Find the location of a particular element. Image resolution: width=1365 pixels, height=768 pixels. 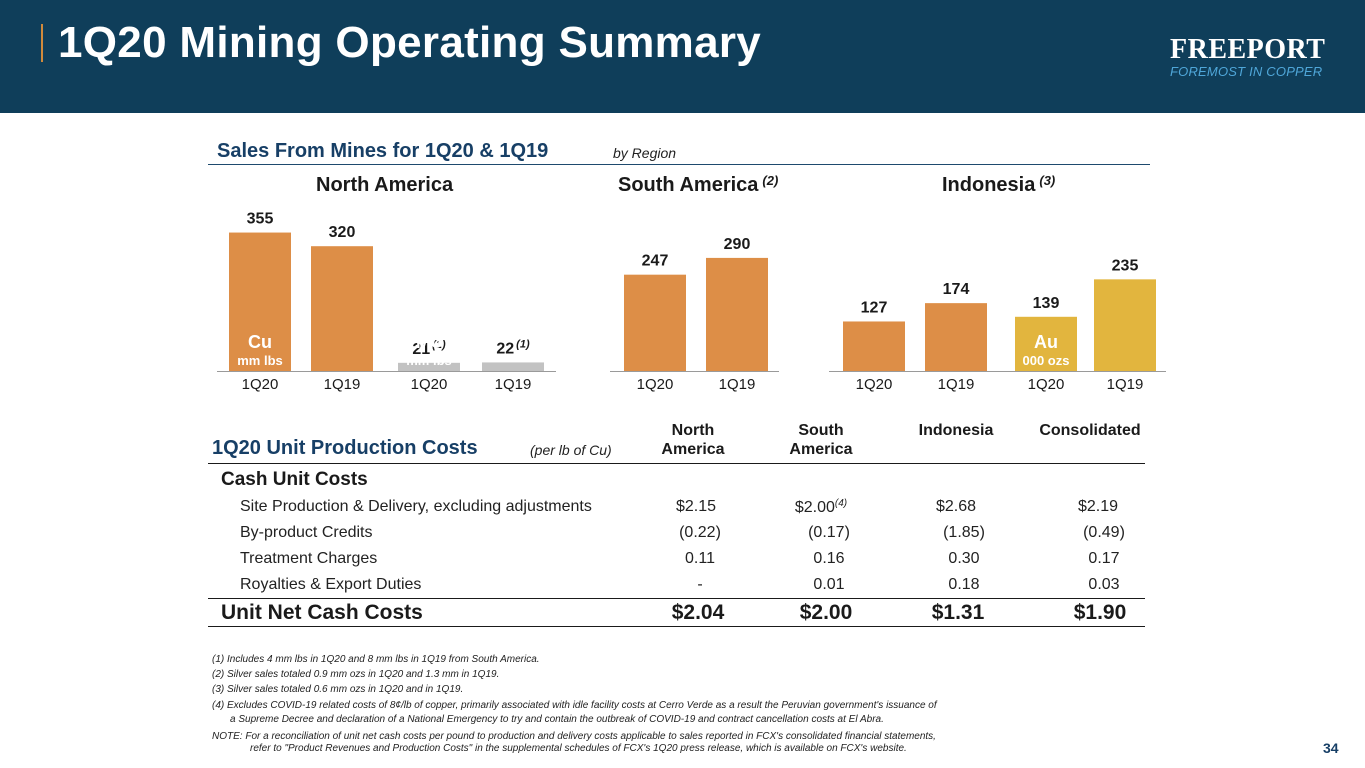

col-header-indonesia: Indonesia is located at coordinates (956, 430).